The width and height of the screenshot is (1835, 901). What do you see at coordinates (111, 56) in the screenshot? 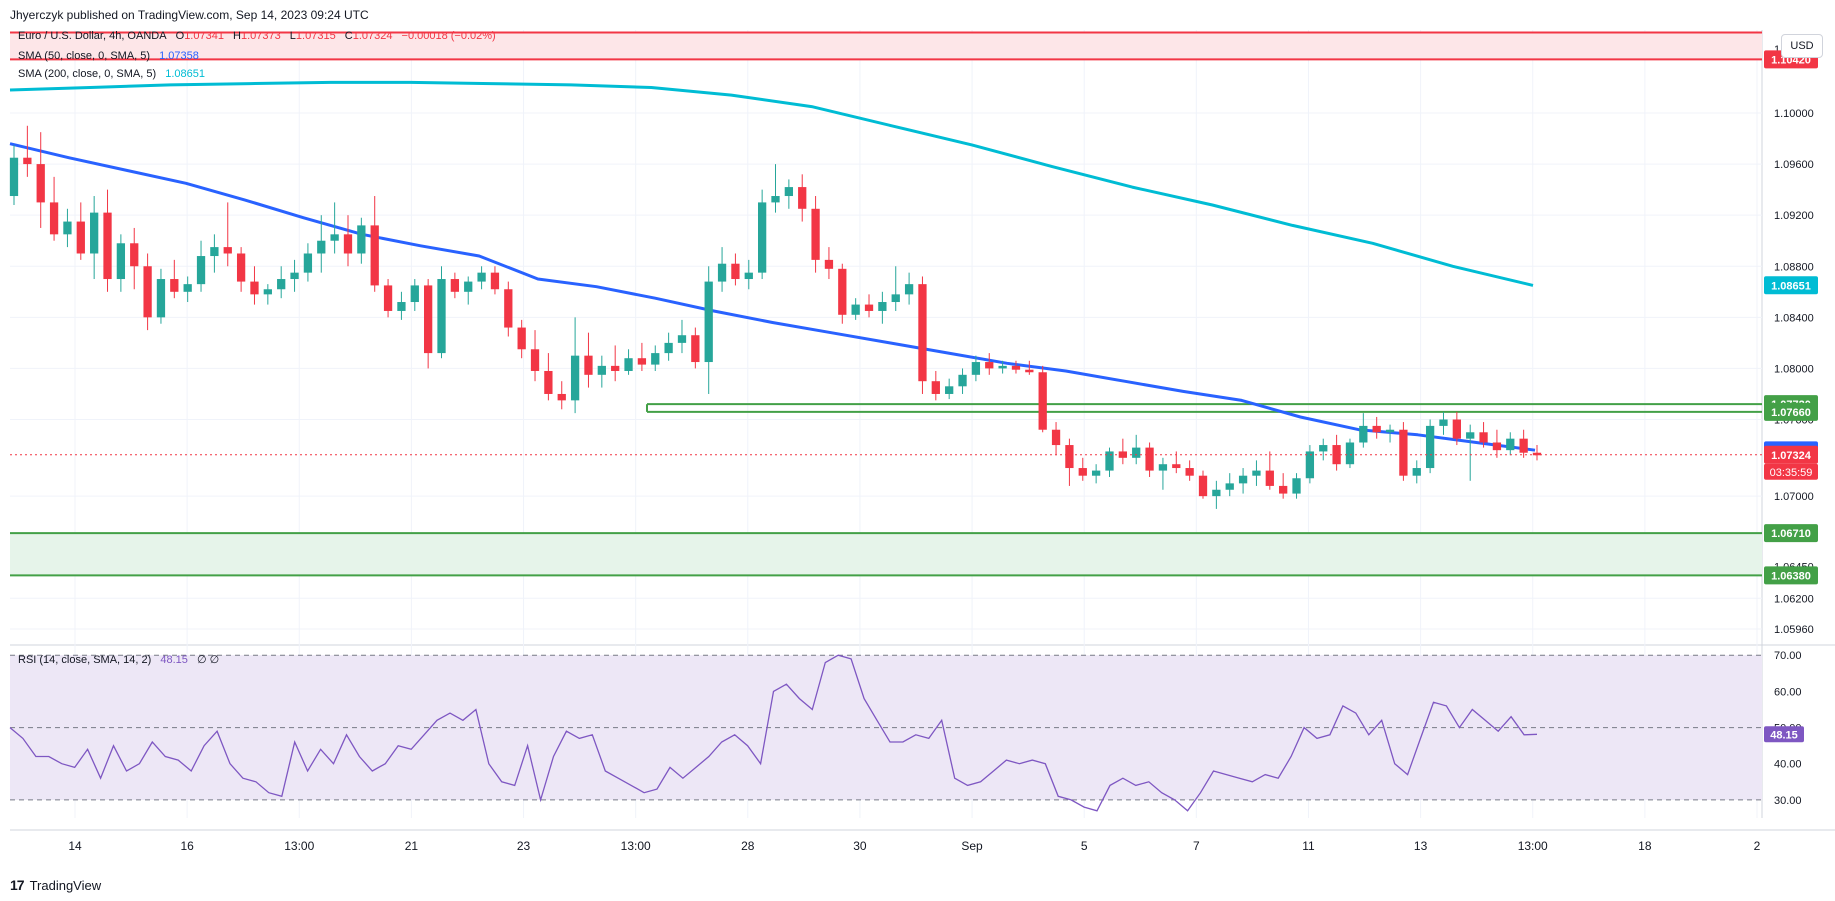
I see `sma50-legend: SMA (50, close, 0, SMA, 5) 1.07358` at bounding box center [111, 56].